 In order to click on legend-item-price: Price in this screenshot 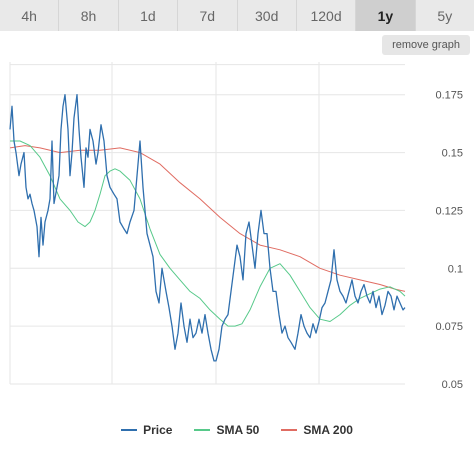, I will do `click(146, 430)`.